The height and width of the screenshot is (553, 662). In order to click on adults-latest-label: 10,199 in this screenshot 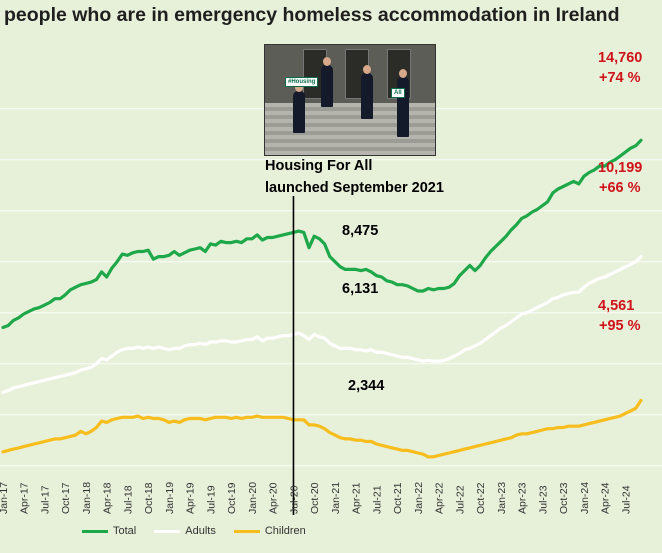, I will do `click(620, 168)`.